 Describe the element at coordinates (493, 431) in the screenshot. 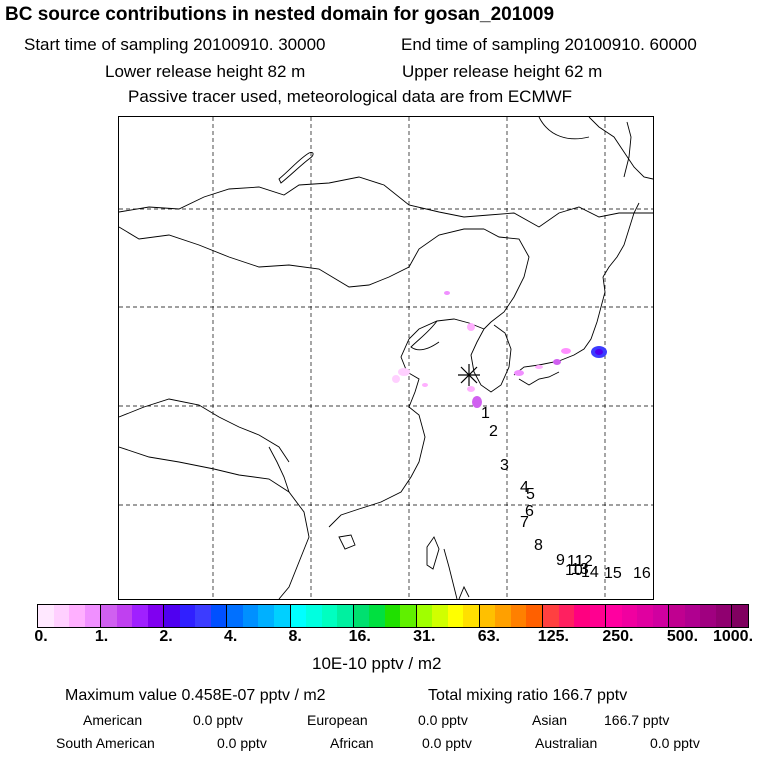

I see `traj-label-2: 2` at that location.